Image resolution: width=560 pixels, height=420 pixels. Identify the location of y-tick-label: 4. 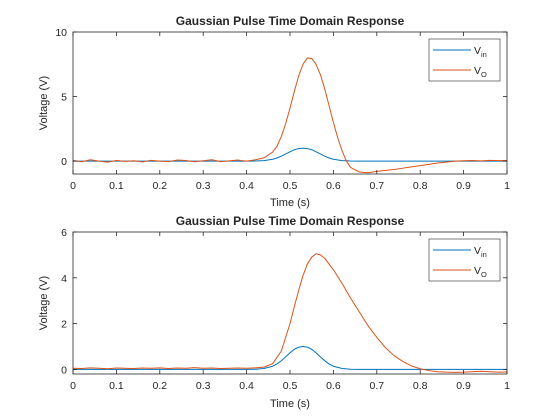
(64, 279).